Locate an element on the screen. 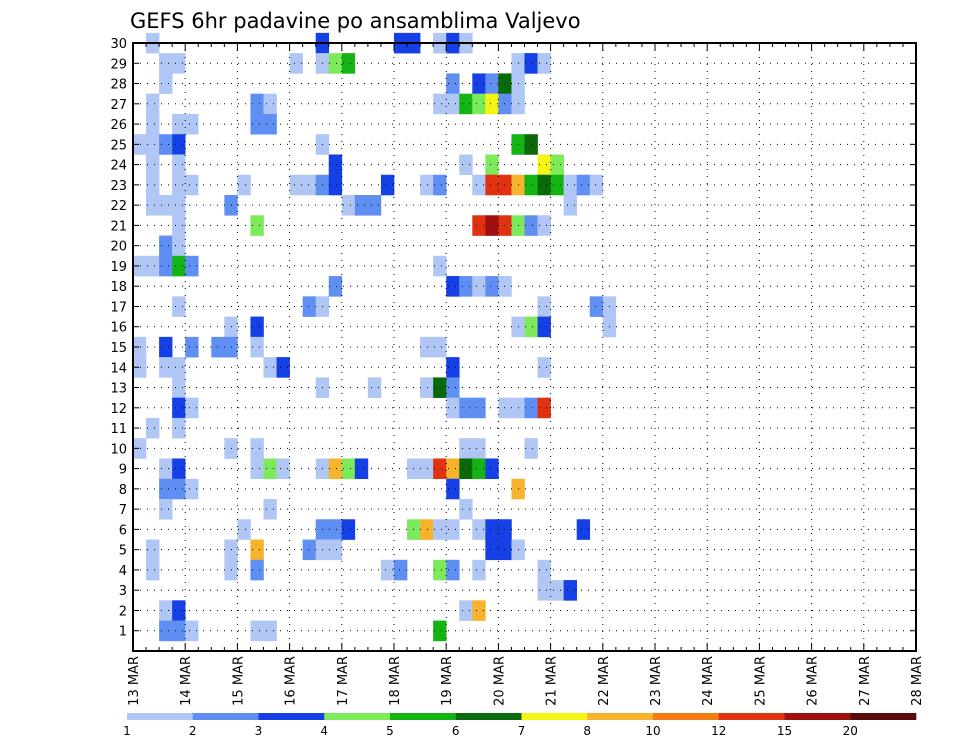  y-tick-label: 11 is located at coordinates (118, 429).